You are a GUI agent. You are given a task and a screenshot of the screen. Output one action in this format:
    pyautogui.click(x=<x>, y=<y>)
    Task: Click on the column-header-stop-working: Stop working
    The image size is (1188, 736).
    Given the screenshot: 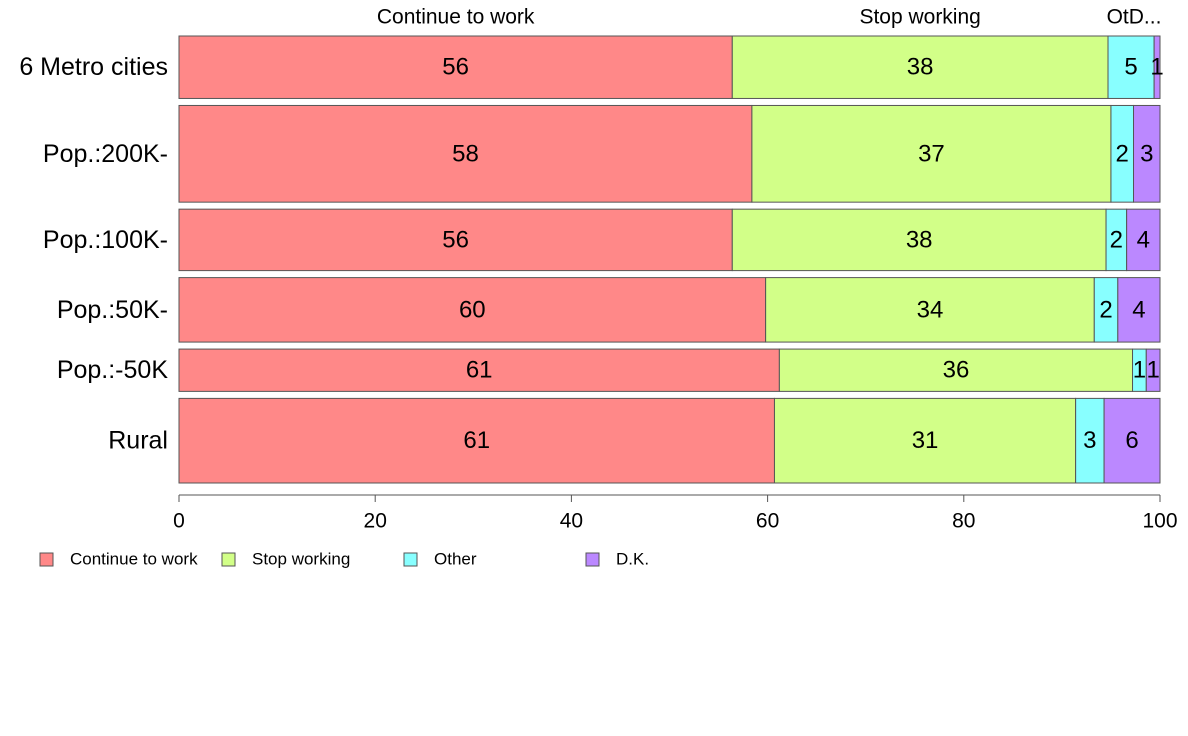 What is the action you would take?
    pyautogui.click(x=919, y=17)
    